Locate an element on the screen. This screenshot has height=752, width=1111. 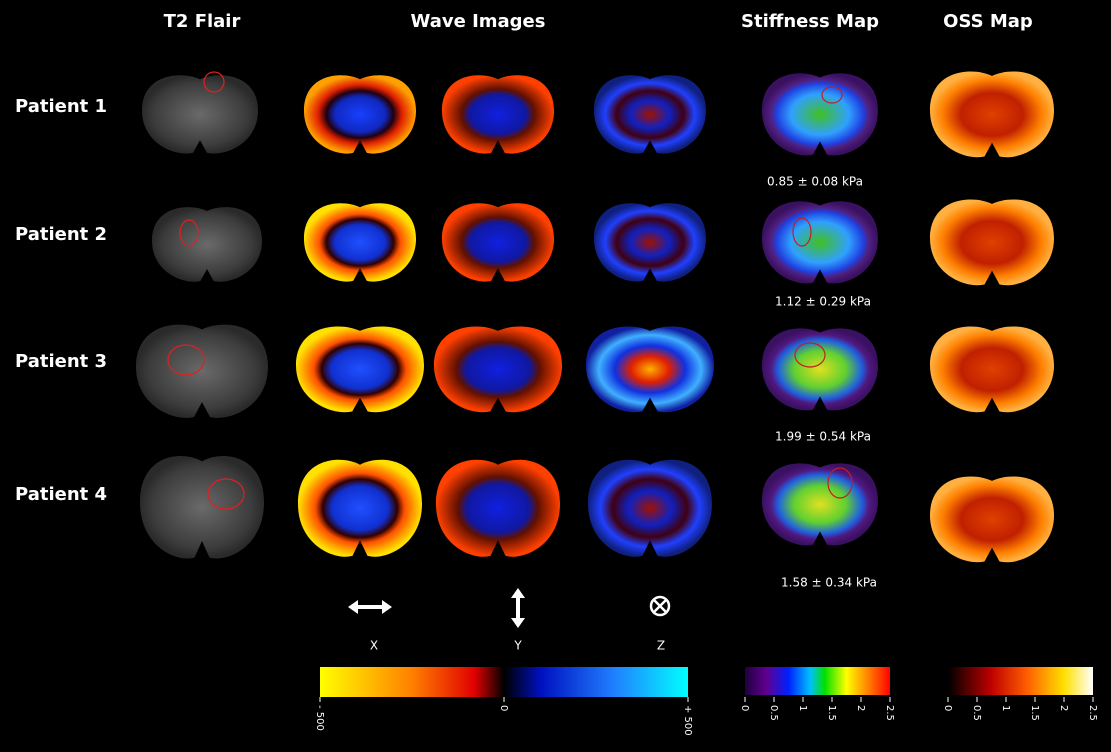
patient-label: Patient 2 is located at coordinates (61, 234).